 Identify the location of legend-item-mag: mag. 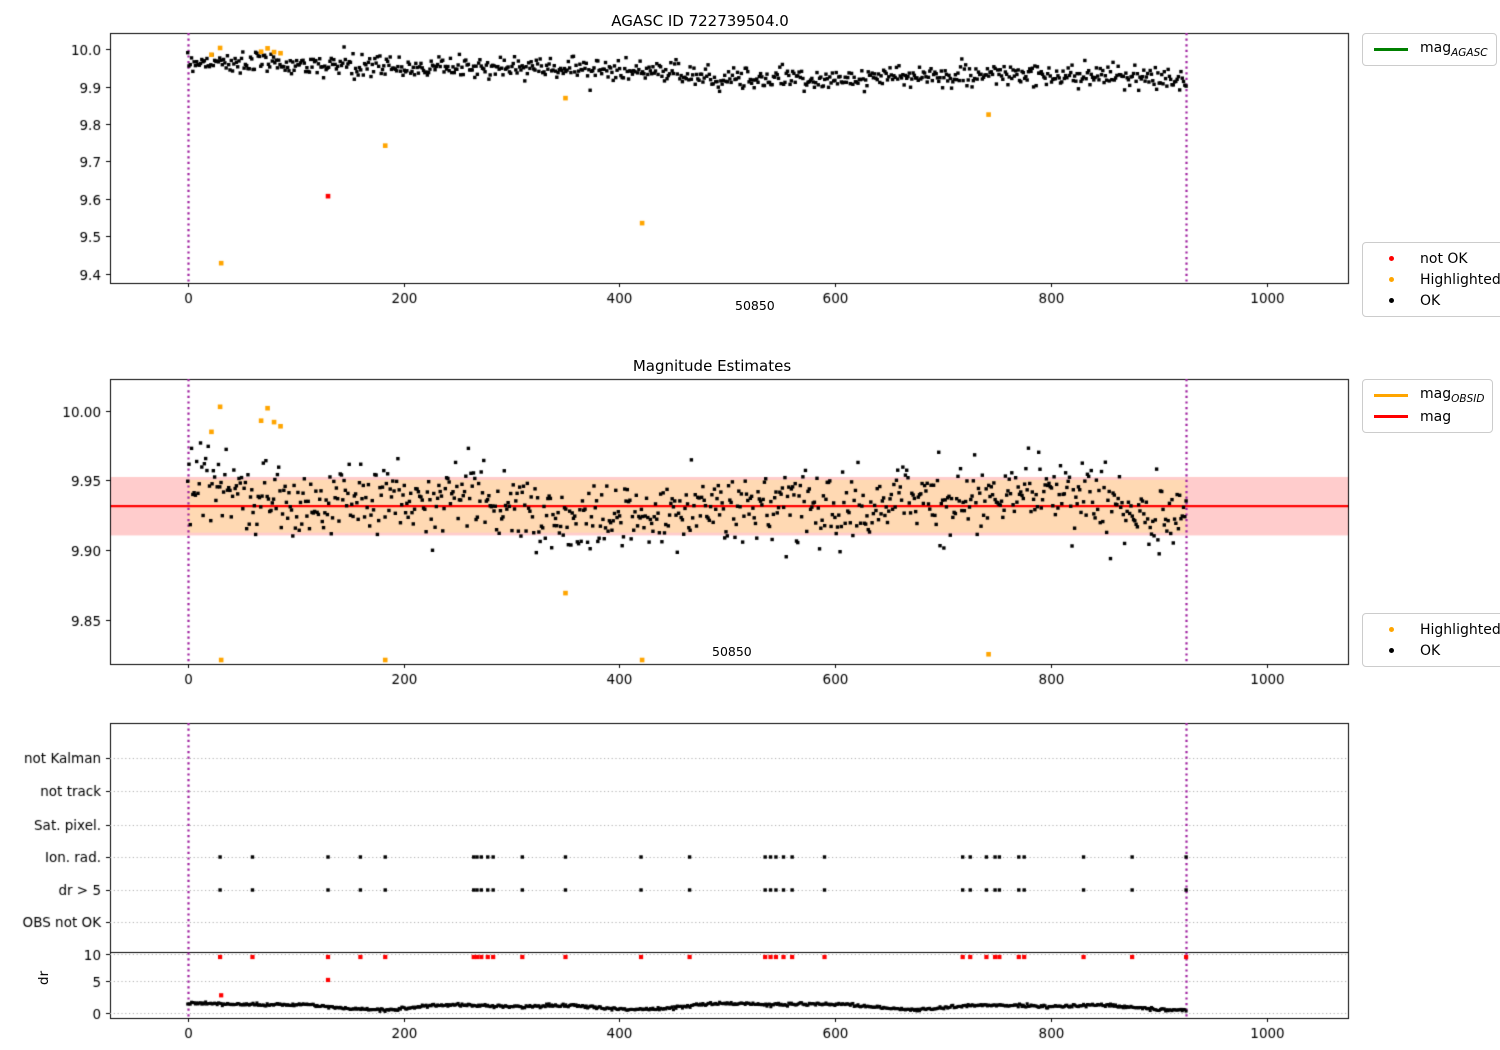
(1427, 416).